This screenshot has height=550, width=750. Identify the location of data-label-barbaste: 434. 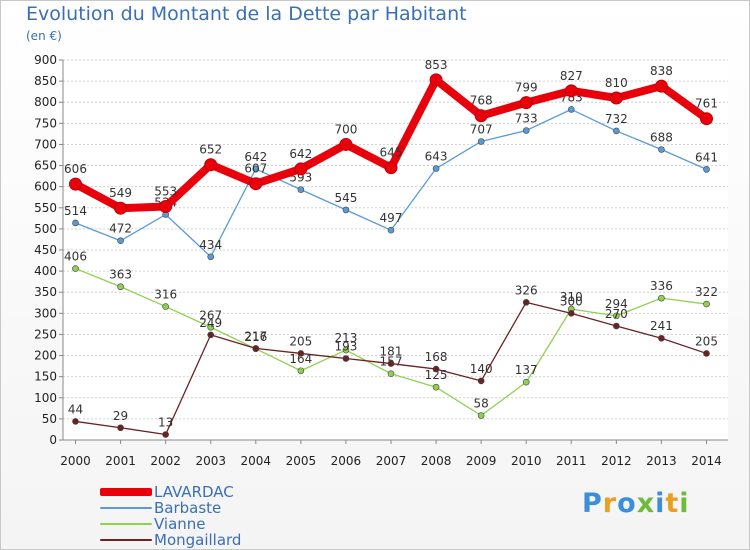
(210, 245).